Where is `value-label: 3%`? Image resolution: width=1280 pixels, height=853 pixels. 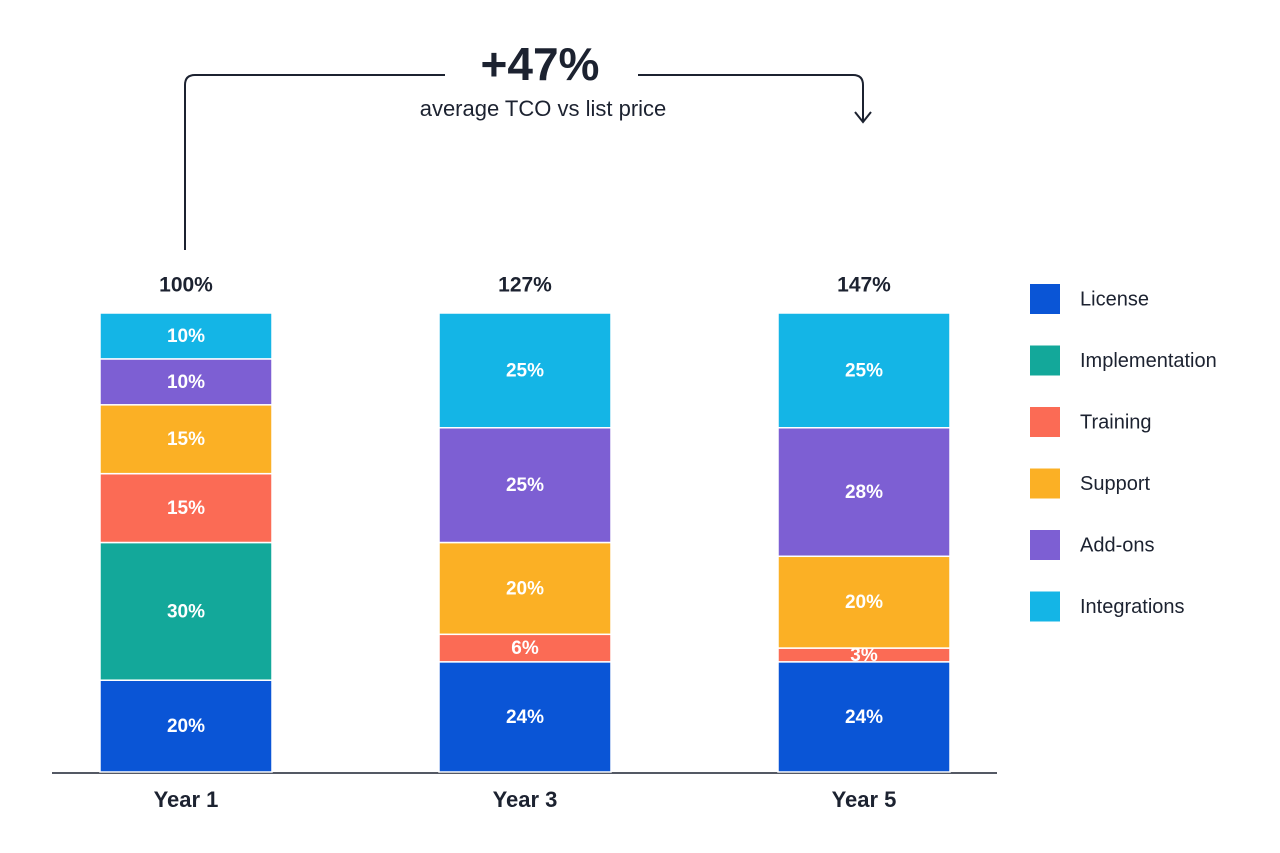
value-label: 3% is located at coordinates (864, 655).